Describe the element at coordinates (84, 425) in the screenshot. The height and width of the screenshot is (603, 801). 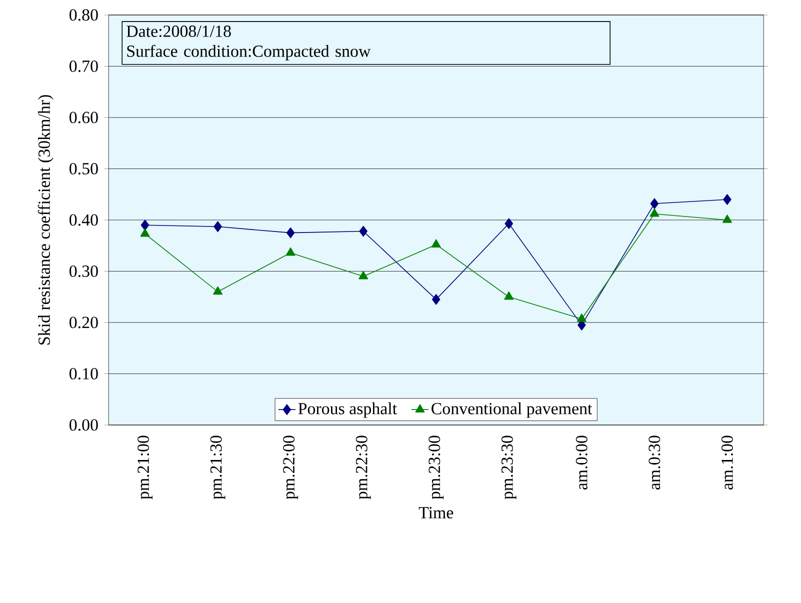
I see `y-tick-label: 0.00` at that location.